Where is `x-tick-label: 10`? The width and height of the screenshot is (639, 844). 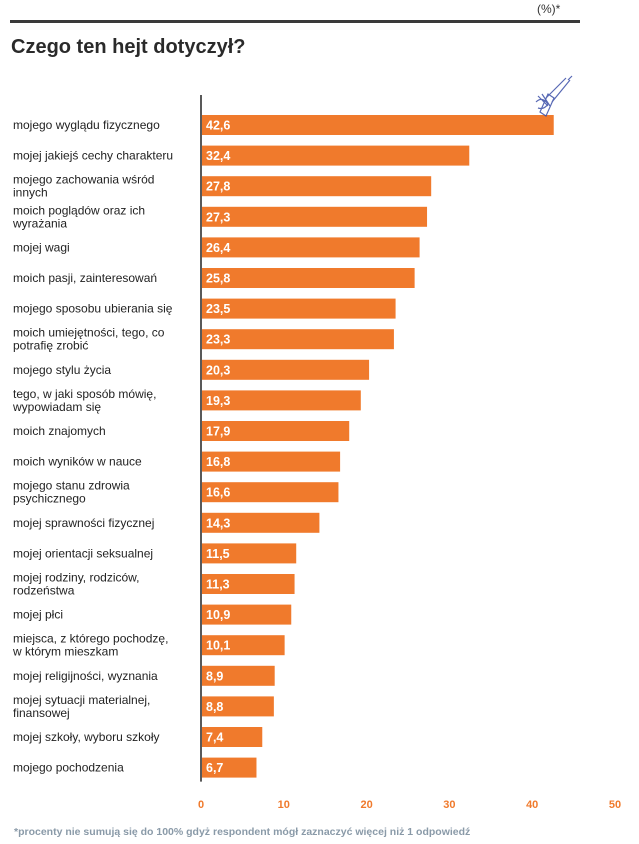
x-tick-label: 10 is located at coordinates (284, 805).